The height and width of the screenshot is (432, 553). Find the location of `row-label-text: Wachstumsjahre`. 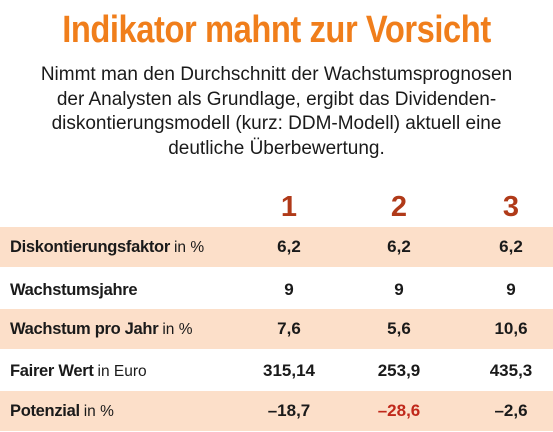

row-label-text: Wachstumsjahre is located at coordinates (74, 290).